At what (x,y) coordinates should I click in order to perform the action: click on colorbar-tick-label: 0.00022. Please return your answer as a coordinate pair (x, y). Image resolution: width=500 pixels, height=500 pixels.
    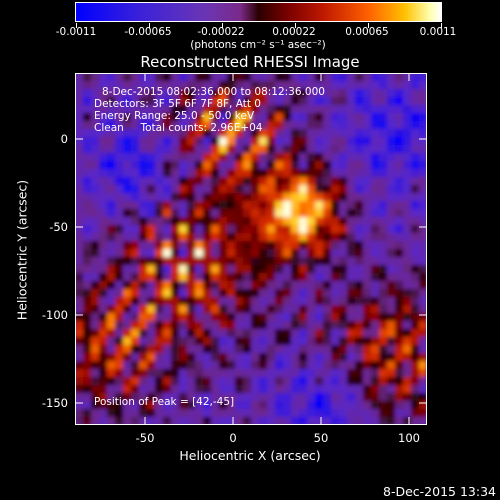
    Looking at the image, I should click on (294, 32).